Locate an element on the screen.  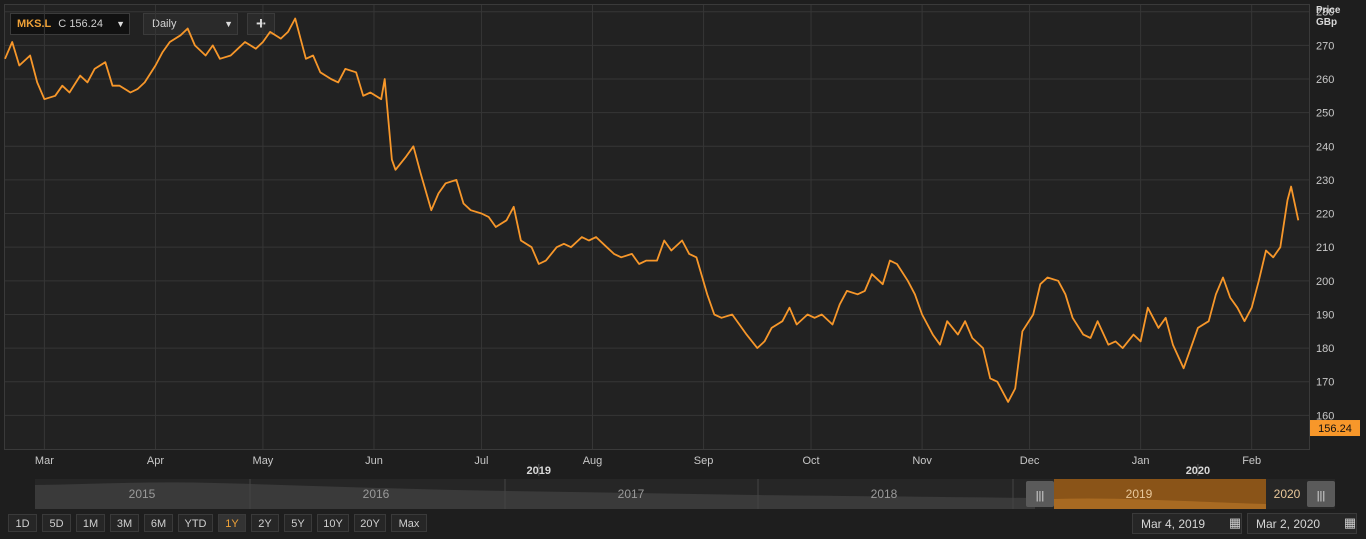
y-tick-label: 210 is located at coordinates (1325, 248).